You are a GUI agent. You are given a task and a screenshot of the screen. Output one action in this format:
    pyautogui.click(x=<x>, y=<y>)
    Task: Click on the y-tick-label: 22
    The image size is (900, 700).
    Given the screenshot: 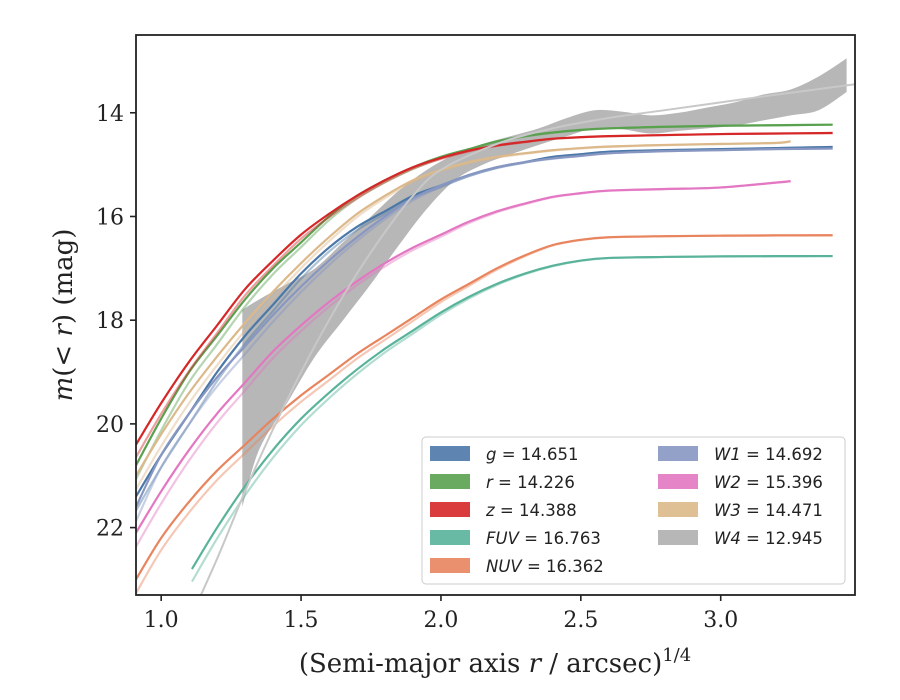 What is the action you would take?
    pyautogui.click(x=110, y=529)
    